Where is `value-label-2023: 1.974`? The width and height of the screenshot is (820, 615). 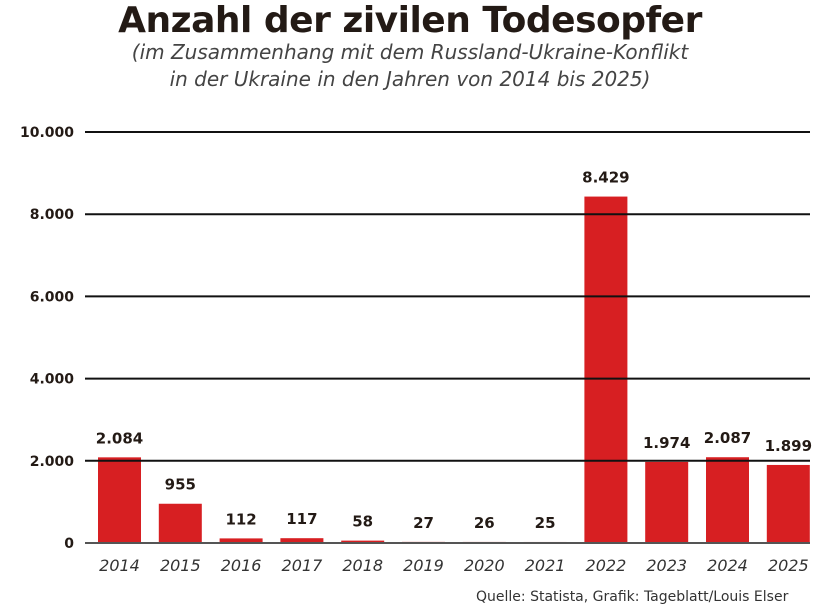
value-label-2023: 1.974 is located at coordinates (666, 443).